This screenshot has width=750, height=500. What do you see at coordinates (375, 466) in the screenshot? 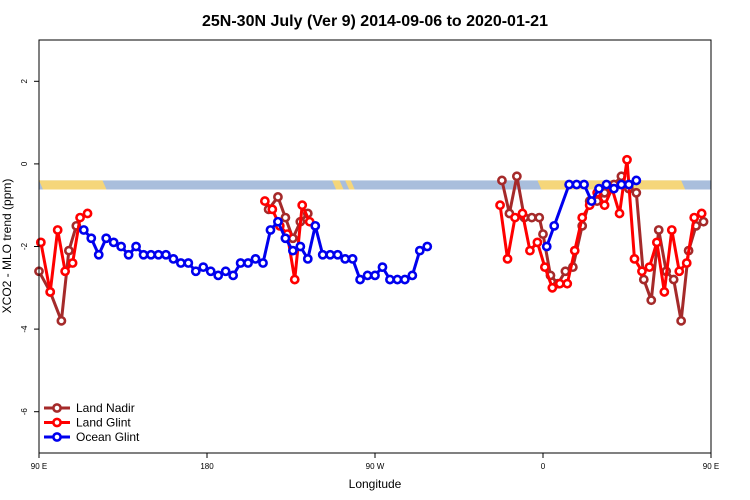
I see `x-tick-label: 90 W` at bounding box center [375, 466].